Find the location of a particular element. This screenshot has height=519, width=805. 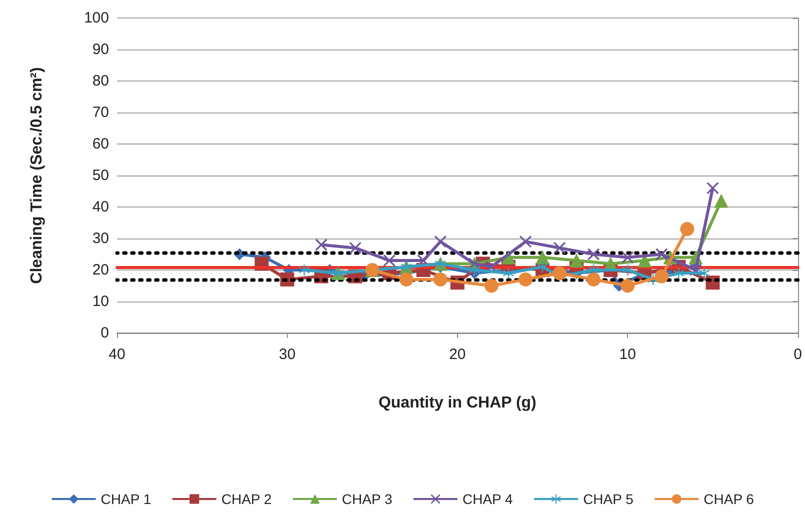

y-tick-label: 70 is located at coordinates (100, 112).